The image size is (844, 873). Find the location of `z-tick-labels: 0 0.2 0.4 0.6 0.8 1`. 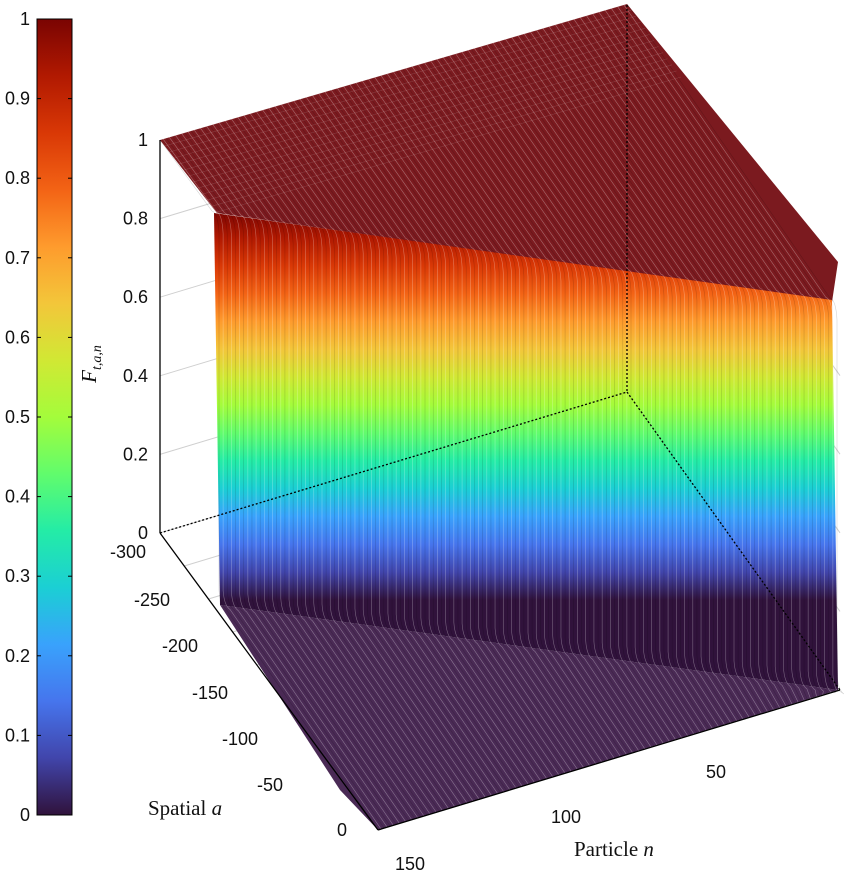

z-tick-labels: 0 0.2 0.4 0.6 0.8 1 is located at coordinates (135, 336).